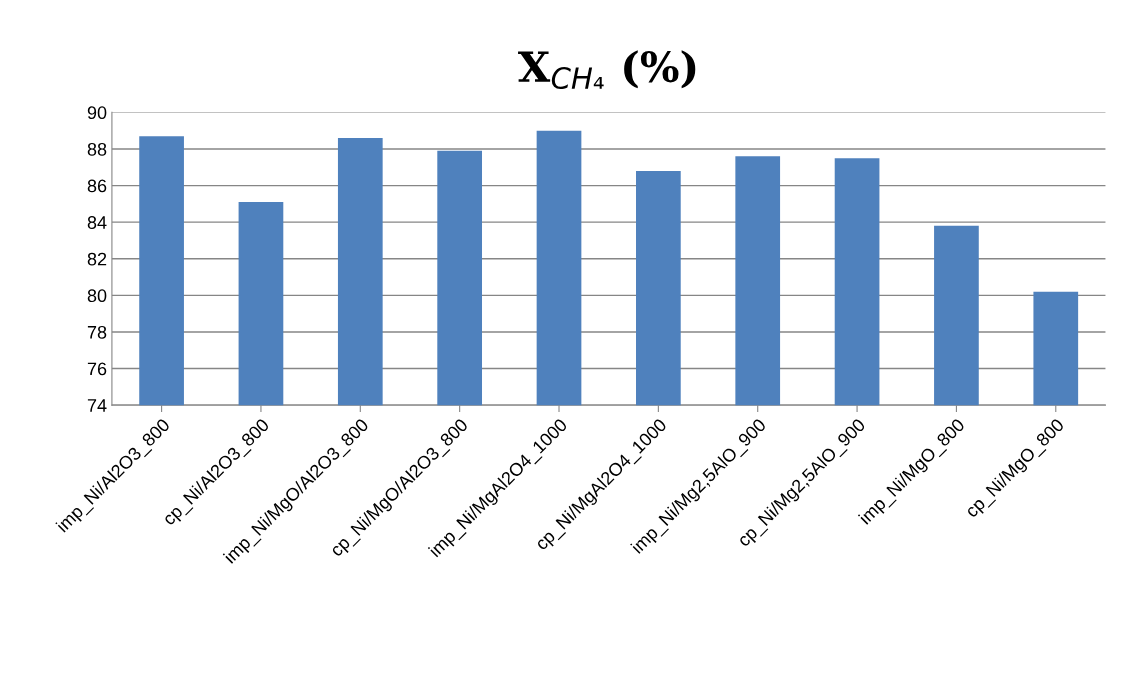  What do you see at coordinates (97, 186) in the screenshot?
I see `y-tick-label: 86` at bounding box center [97, 186].